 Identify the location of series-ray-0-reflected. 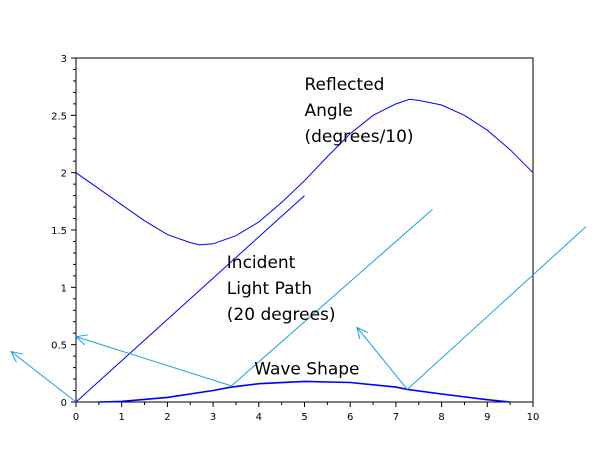
(43, 377).